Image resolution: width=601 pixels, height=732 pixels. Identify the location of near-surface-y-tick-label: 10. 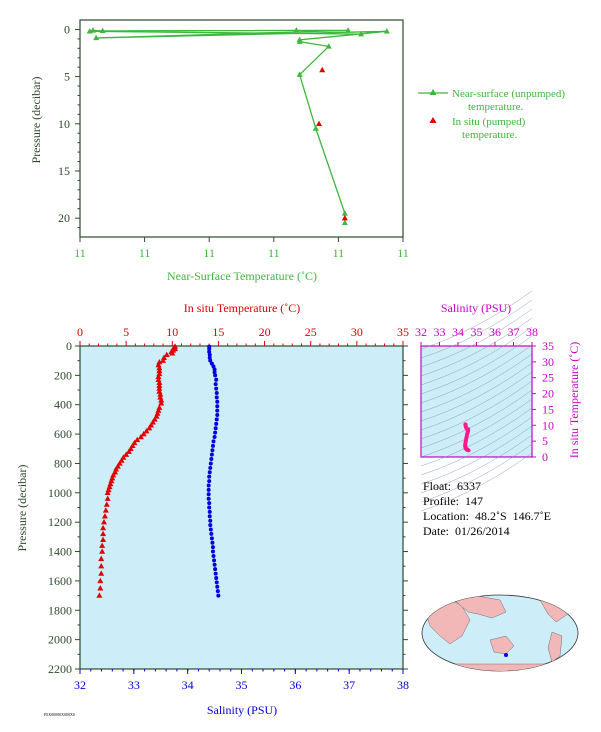
(64, 124).